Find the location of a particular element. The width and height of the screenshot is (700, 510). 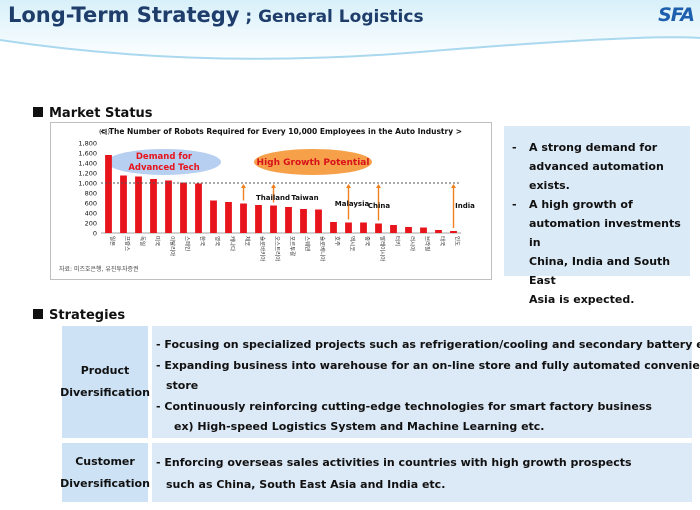

y-tick-label: 1,800 is located at coordinates (87, 144).